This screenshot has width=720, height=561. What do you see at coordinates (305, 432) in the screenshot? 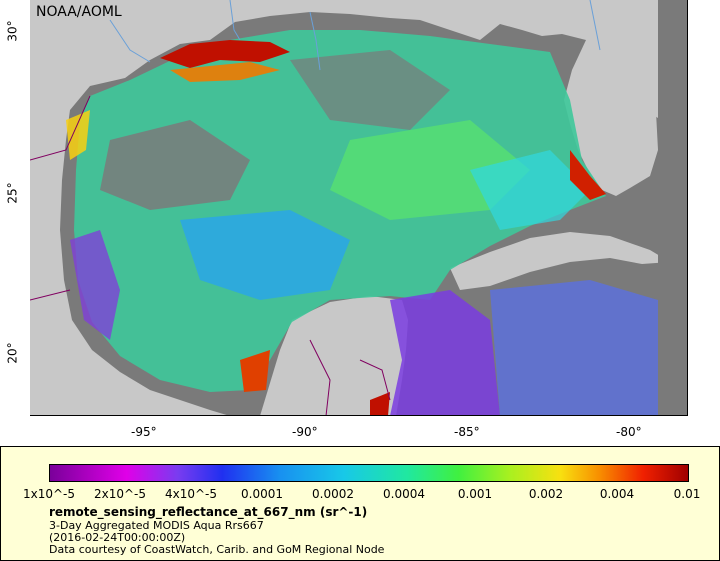
I see `lon-tick-90: -90°` at bounding box center [305, 432].